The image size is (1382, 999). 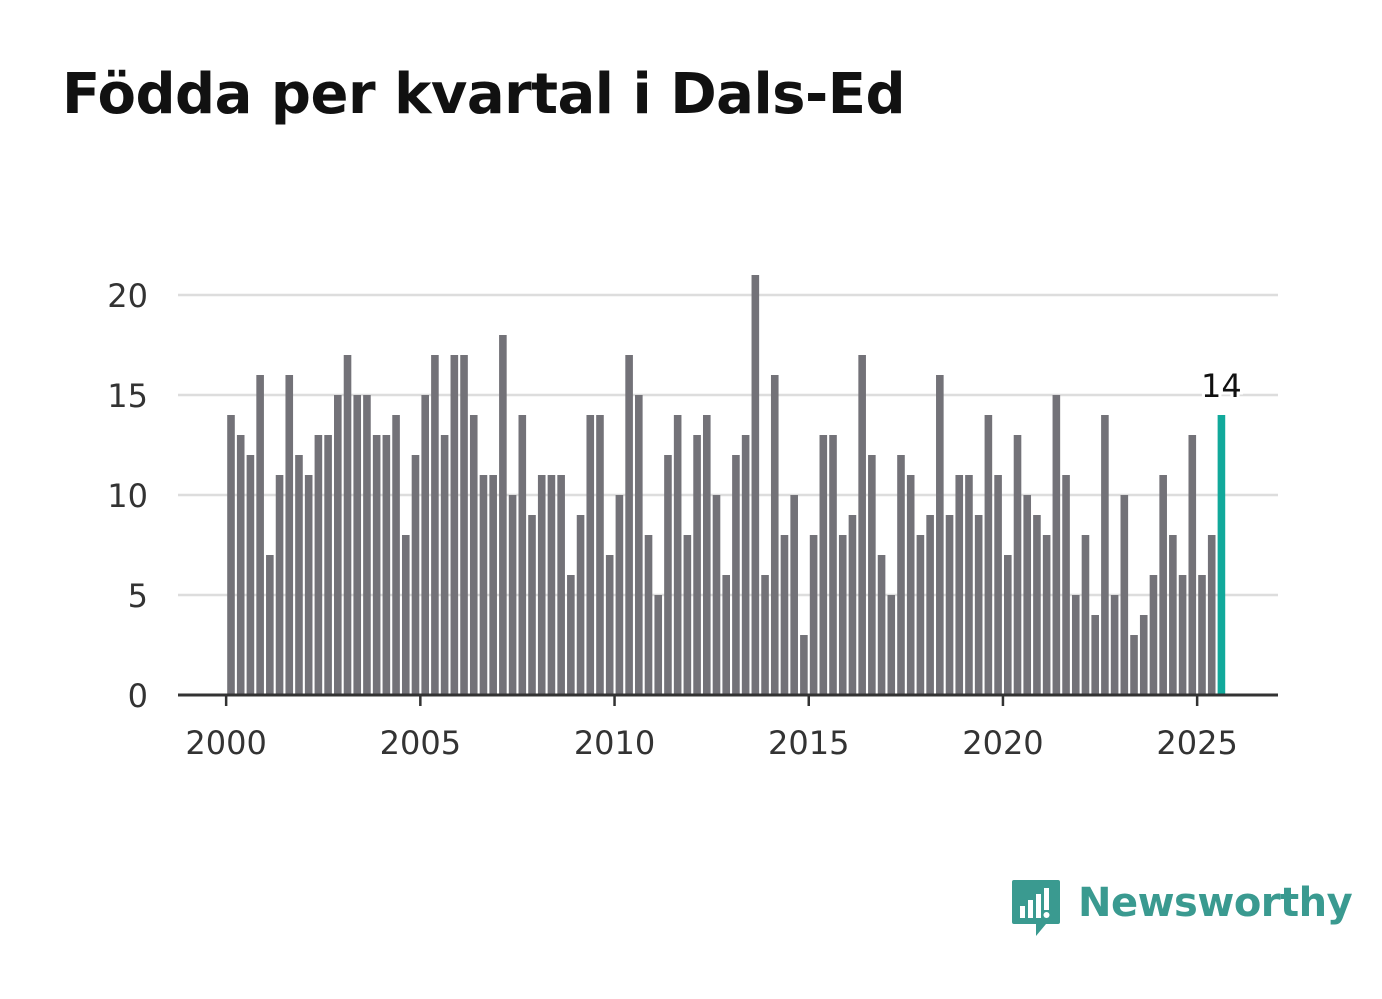 I want to click on y-tick-label: 20, so click(x=127, y=296).